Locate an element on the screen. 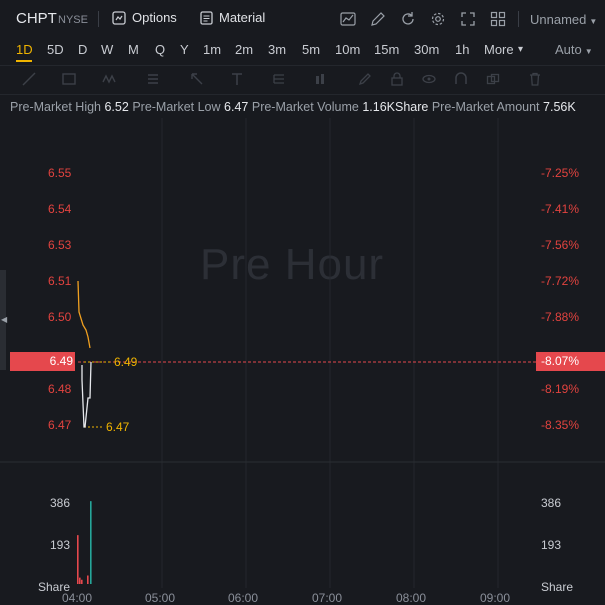 The height and width of the screenshot is (605, 605). refresh-icon is located at coordinates (408, 19).